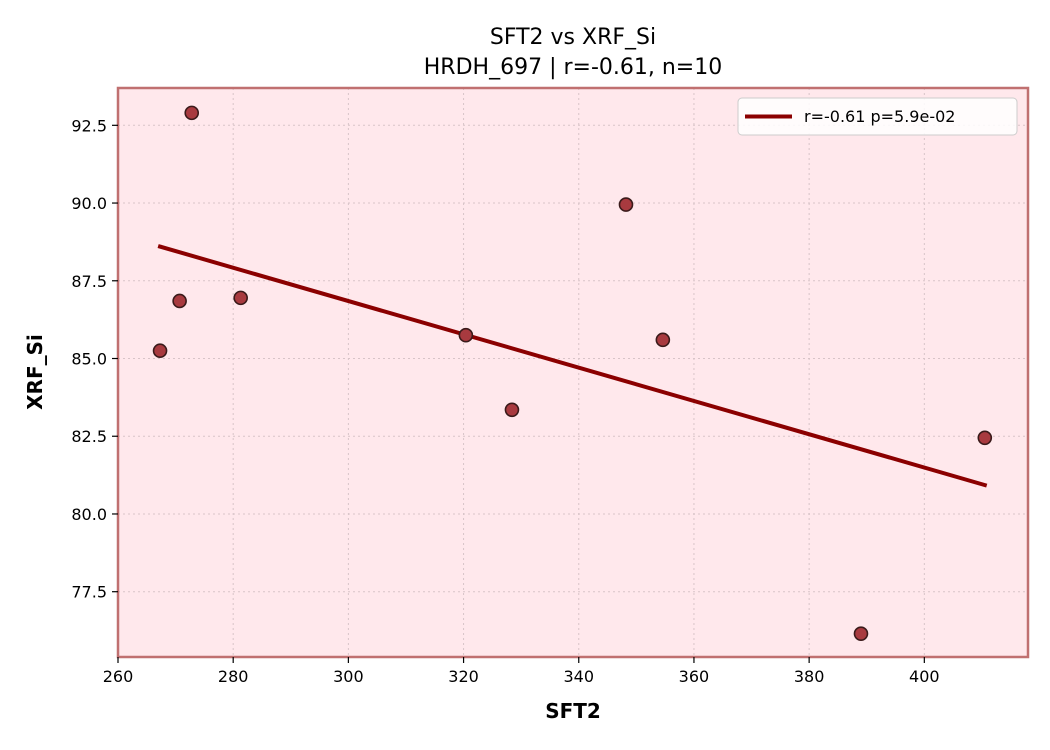  Describe the element at coordinates (809, 676) in the screenshot. I see `x-tick-label: 380` at that location.